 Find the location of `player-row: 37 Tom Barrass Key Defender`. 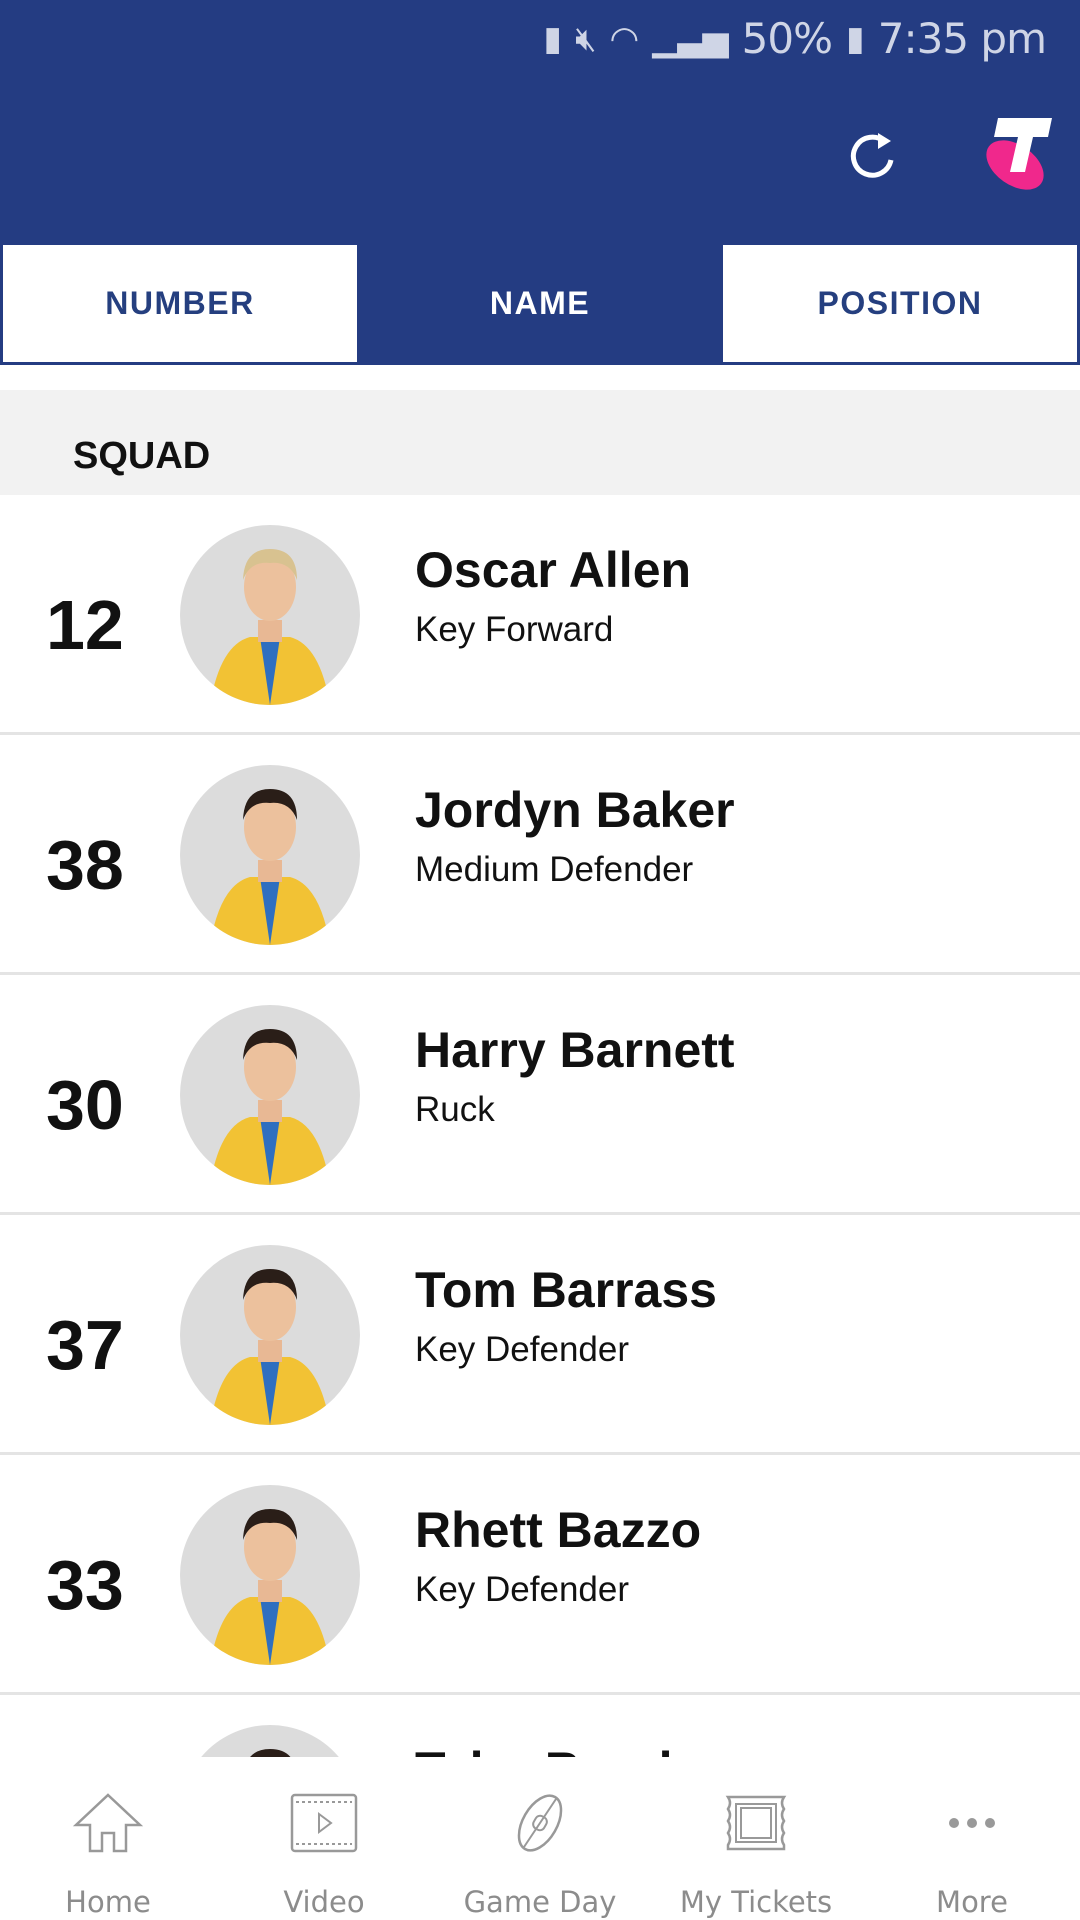

player-row: 37 Tom Barrass Key Defender is located at coordinates (540, 1335).